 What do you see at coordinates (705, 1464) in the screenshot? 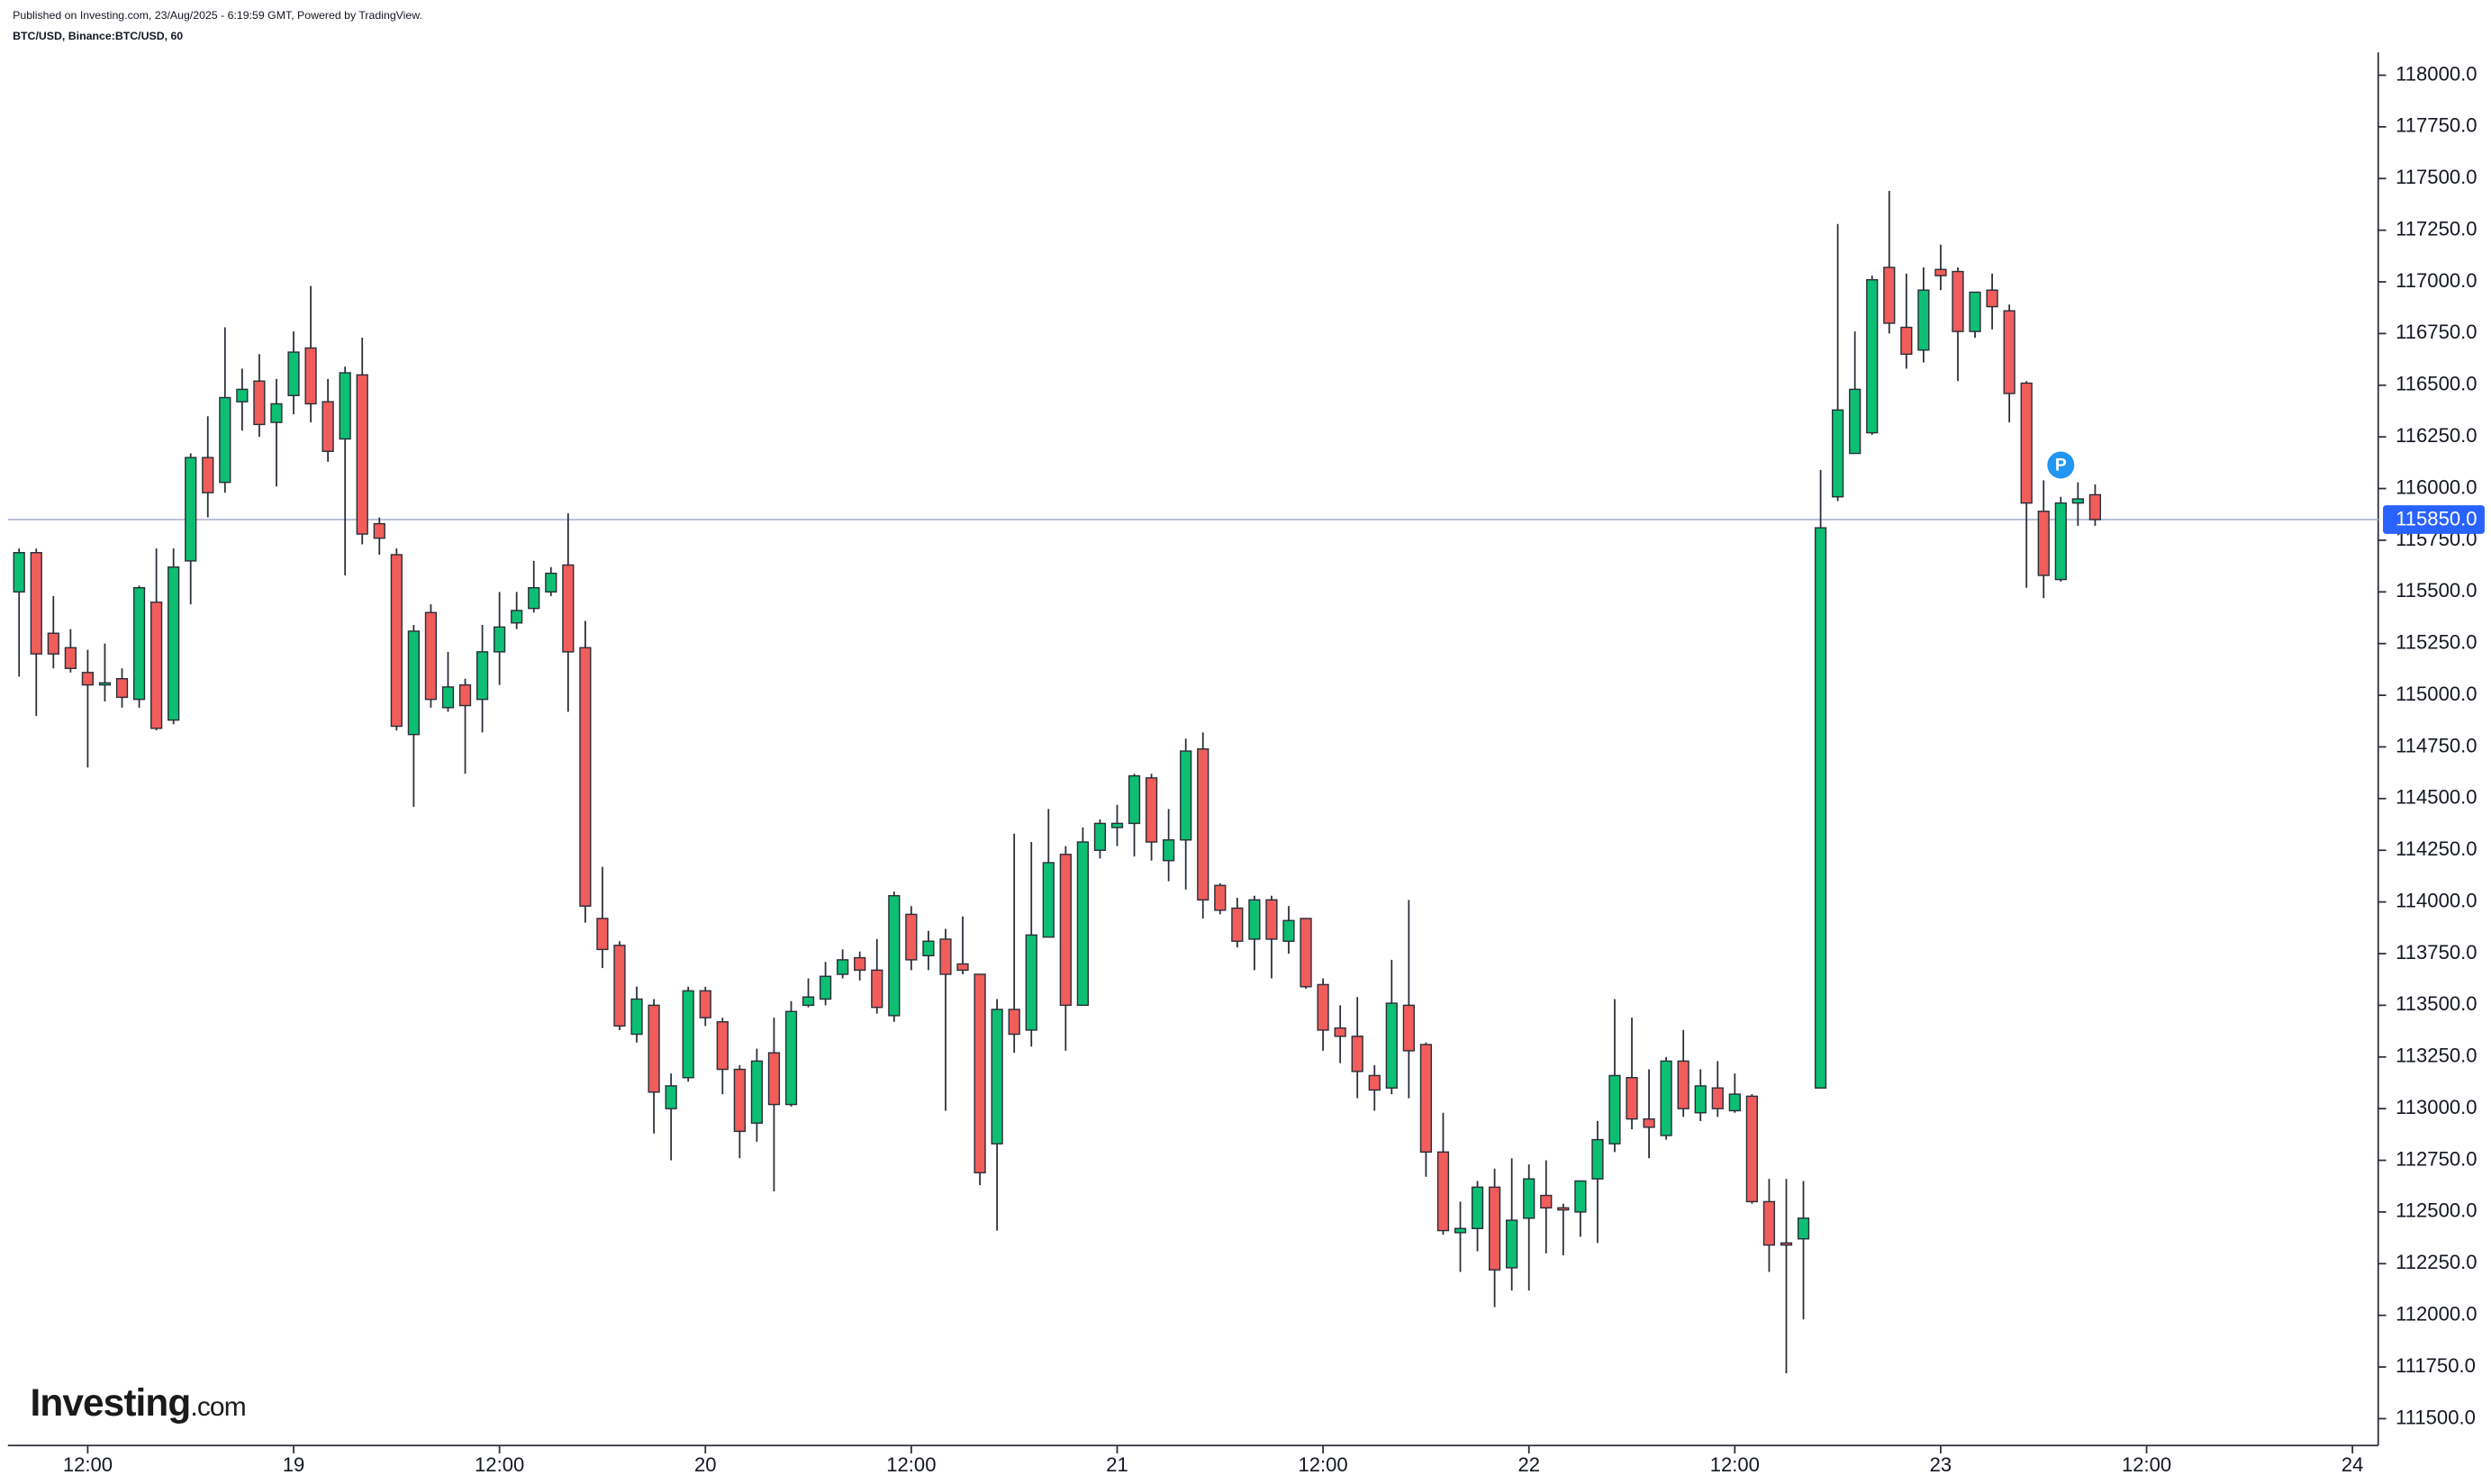
I see `x-tick-label: 20` at bounding box center [705, 1464].